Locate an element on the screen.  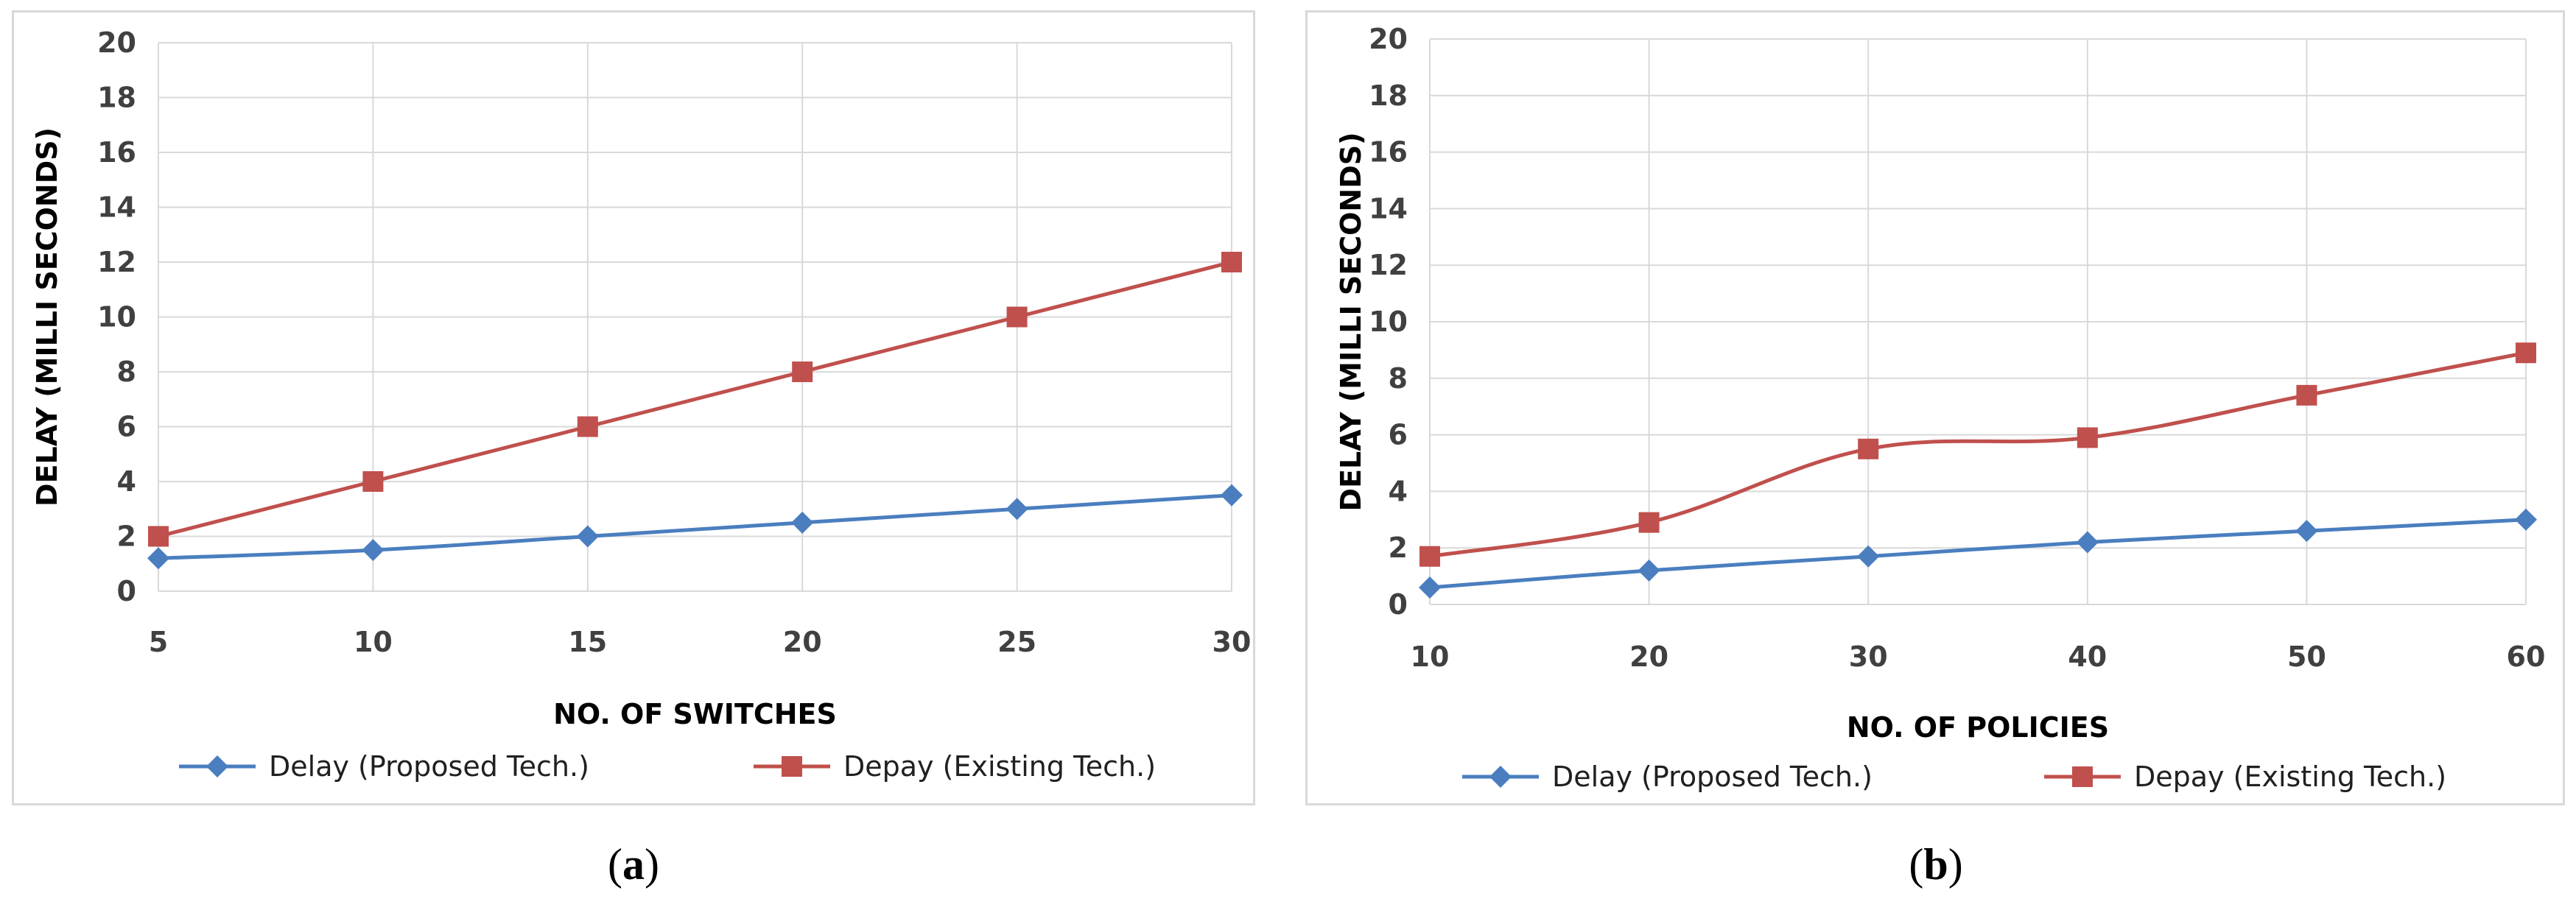
x-tick-label-a-5: 30 is located at coordinates (1232, 642).